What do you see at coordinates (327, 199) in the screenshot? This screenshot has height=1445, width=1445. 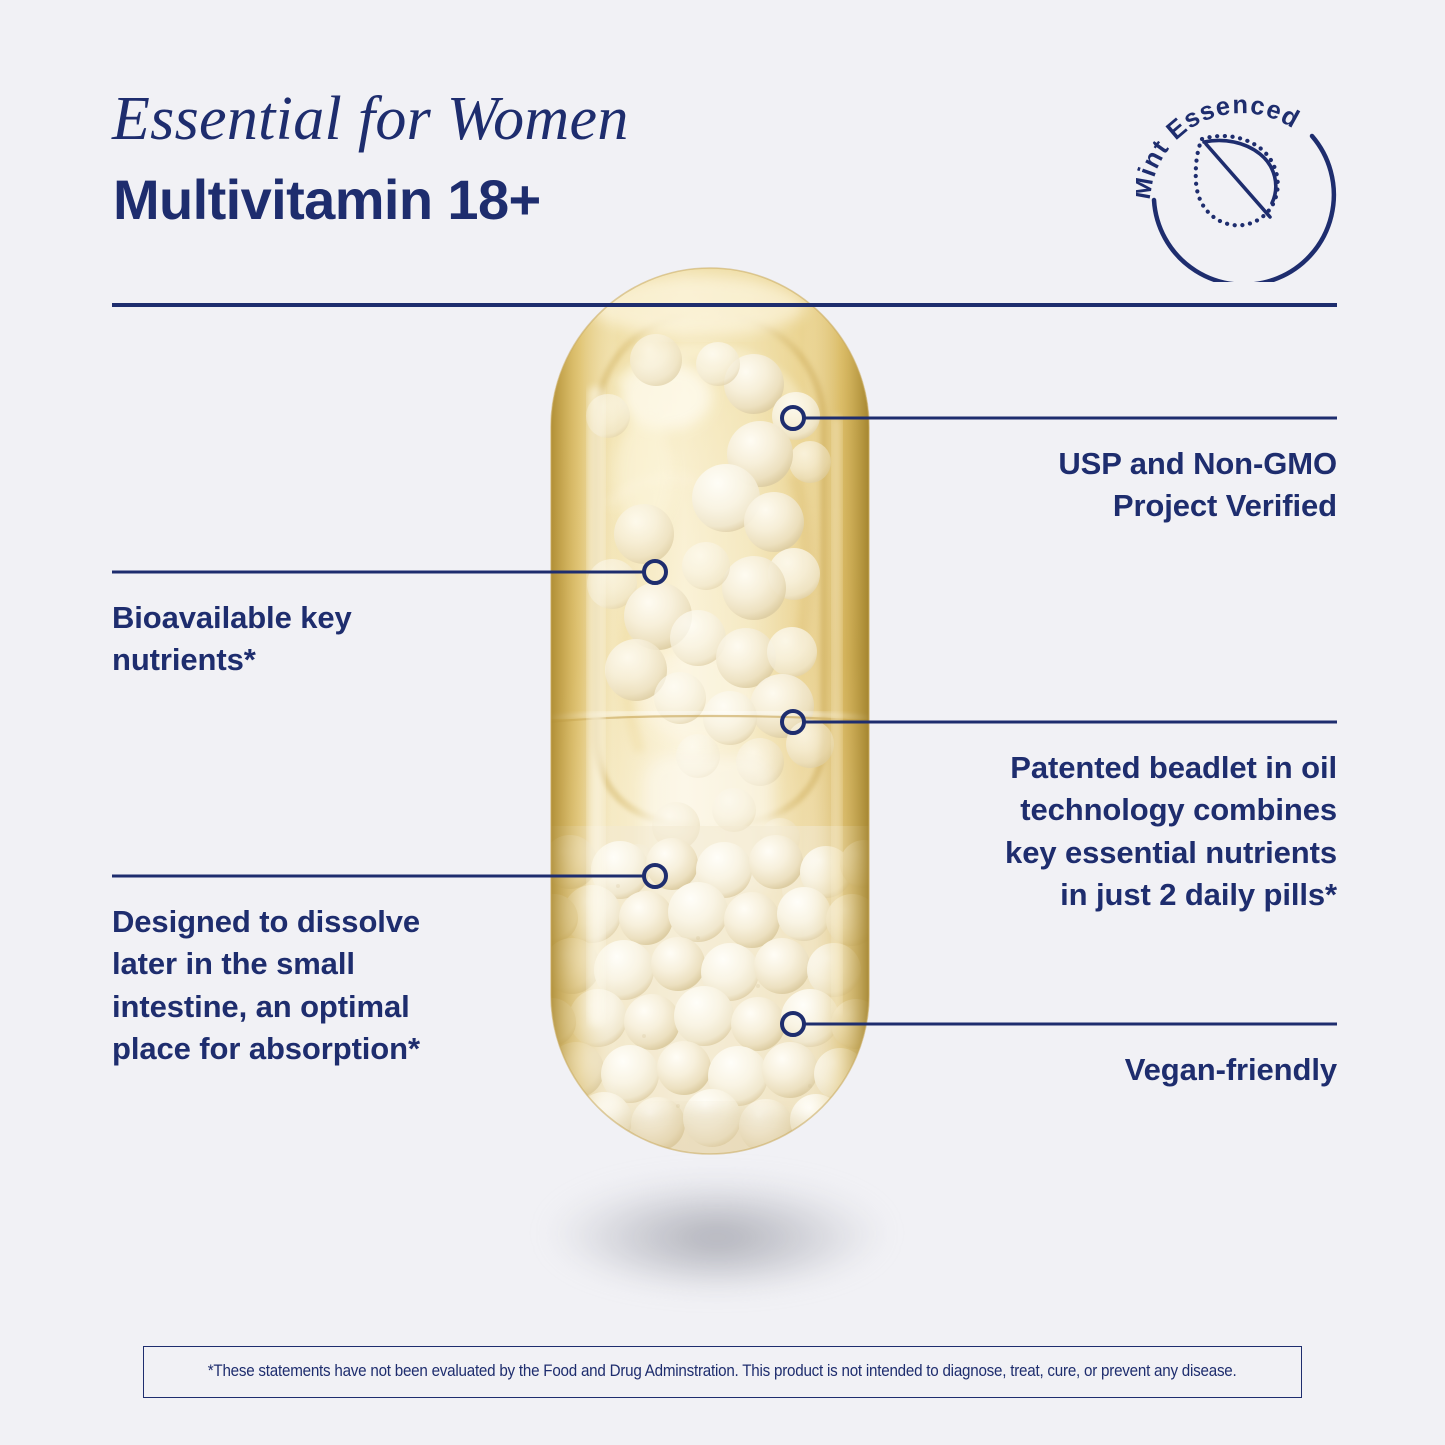 I see `page-title: Multivitamin 18+` at bounding box center [327, 199].